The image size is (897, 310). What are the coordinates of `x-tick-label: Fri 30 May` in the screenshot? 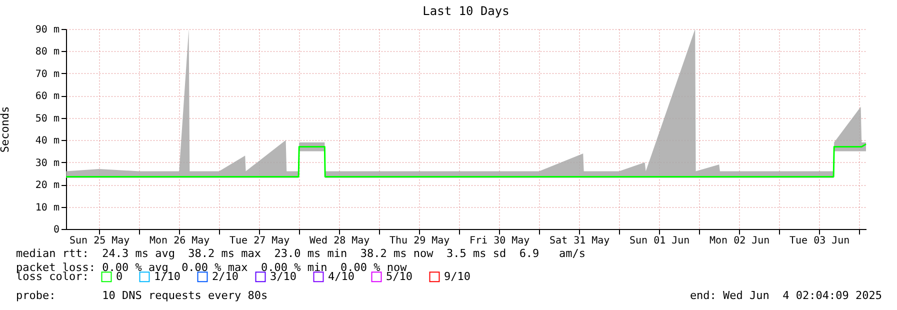 It's located at (500, 241).